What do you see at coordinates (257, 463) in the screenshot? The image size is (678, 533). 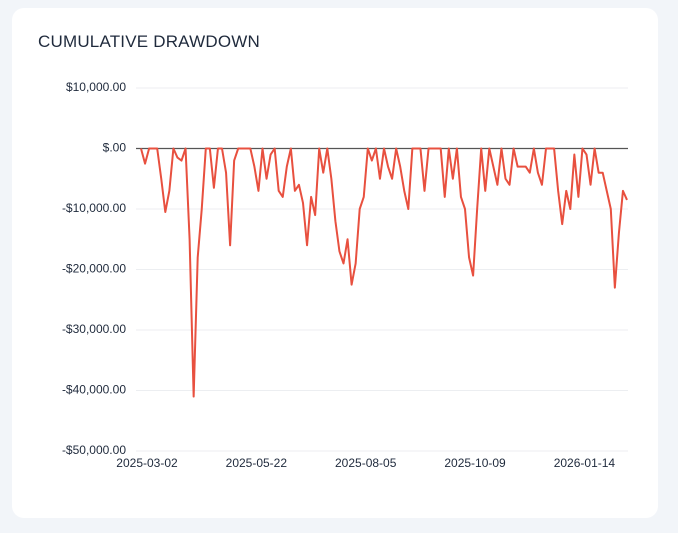 I see `x-tick-label: 2025-05-22` at bounding box center [257, 463].